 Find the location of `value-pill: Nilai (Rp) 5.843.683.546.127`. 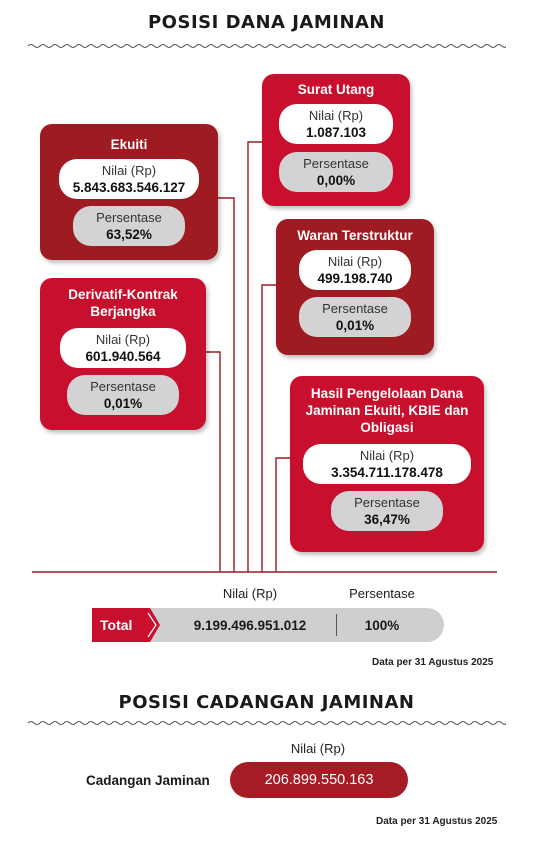

value-pill: Nilai (Rp) 5.843.683.546.127 is located at coordinates (129, 179).